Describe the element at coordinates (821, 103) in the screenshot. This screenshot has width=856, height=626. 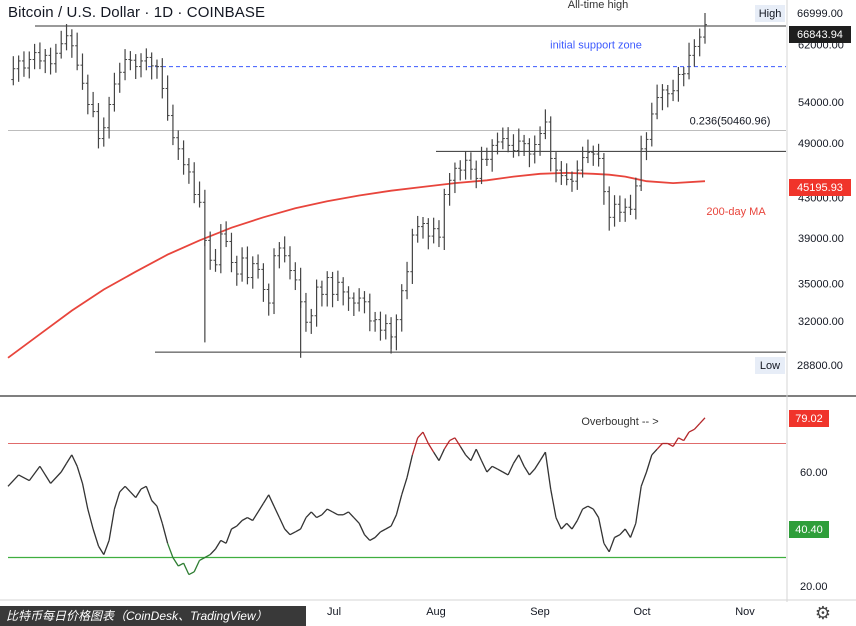
I see `price-axis-tick-label: 54000.00` at that location.